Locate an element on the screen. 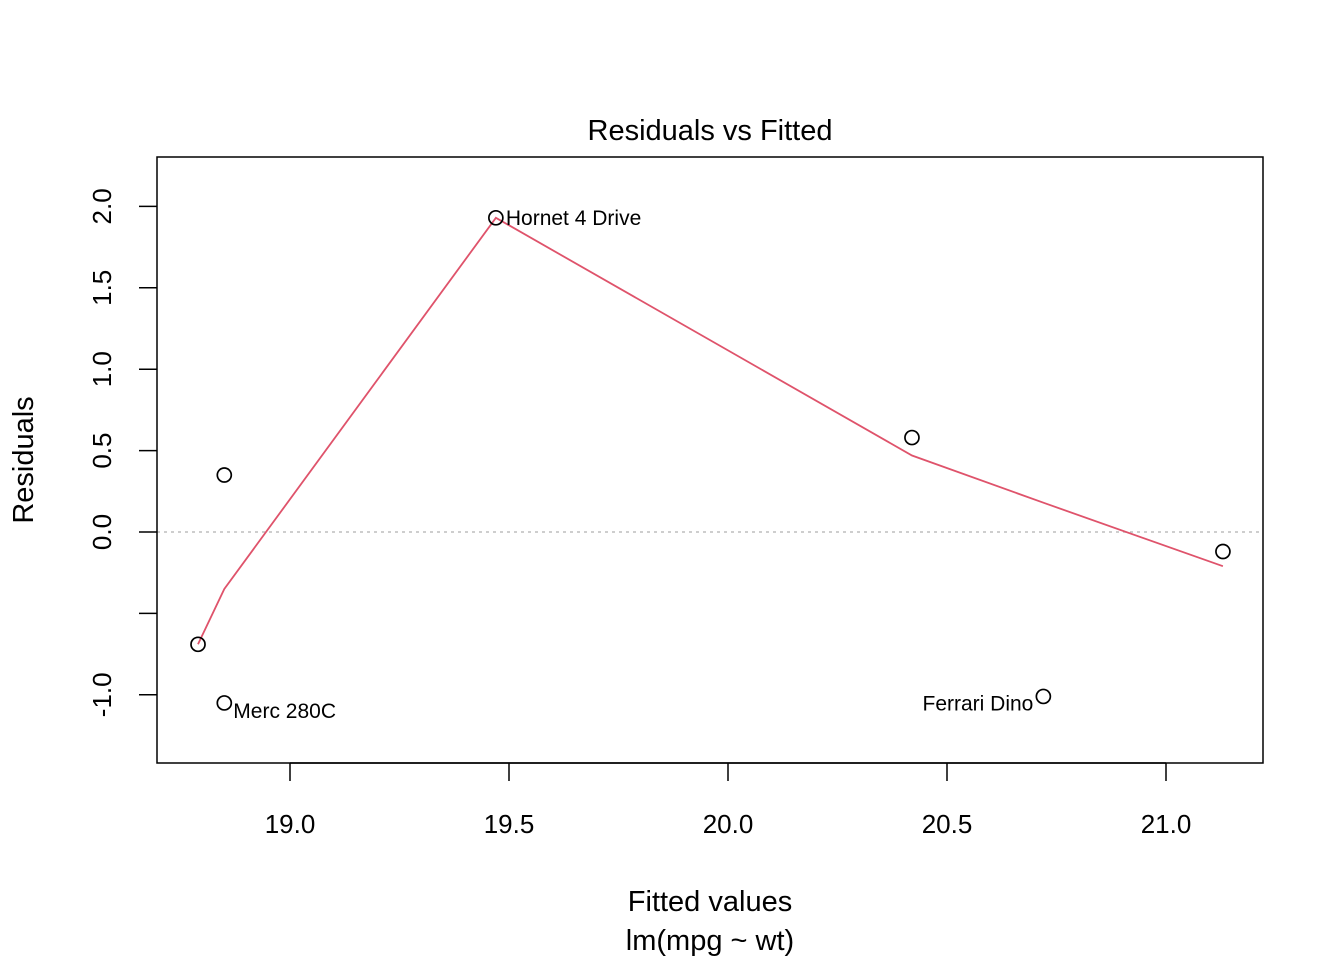  y-tick-label: 1.5 is located at coordinates (102, 288).